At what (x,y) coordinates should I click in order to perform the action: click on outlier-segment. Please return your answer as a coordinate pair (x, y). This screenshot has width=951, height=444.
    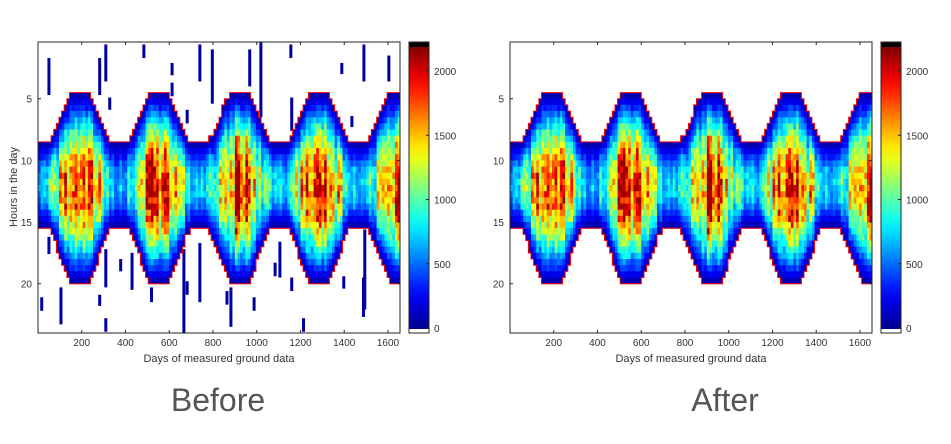
    Looking at the image, I should click on (212, 76).